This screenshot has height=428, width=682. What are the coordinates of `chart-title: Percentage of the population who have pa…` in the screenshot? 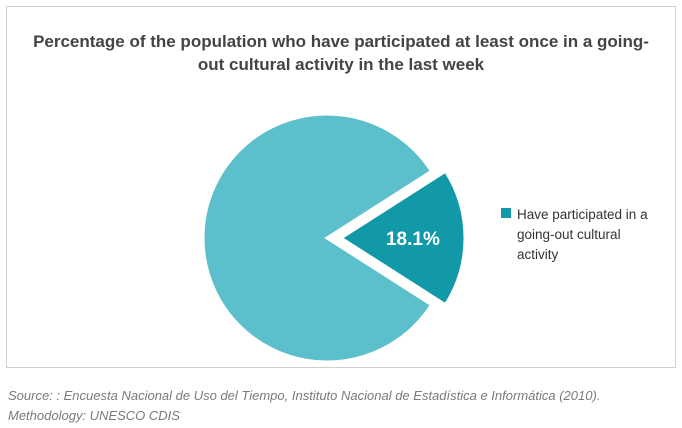 It's located at (341, 53).